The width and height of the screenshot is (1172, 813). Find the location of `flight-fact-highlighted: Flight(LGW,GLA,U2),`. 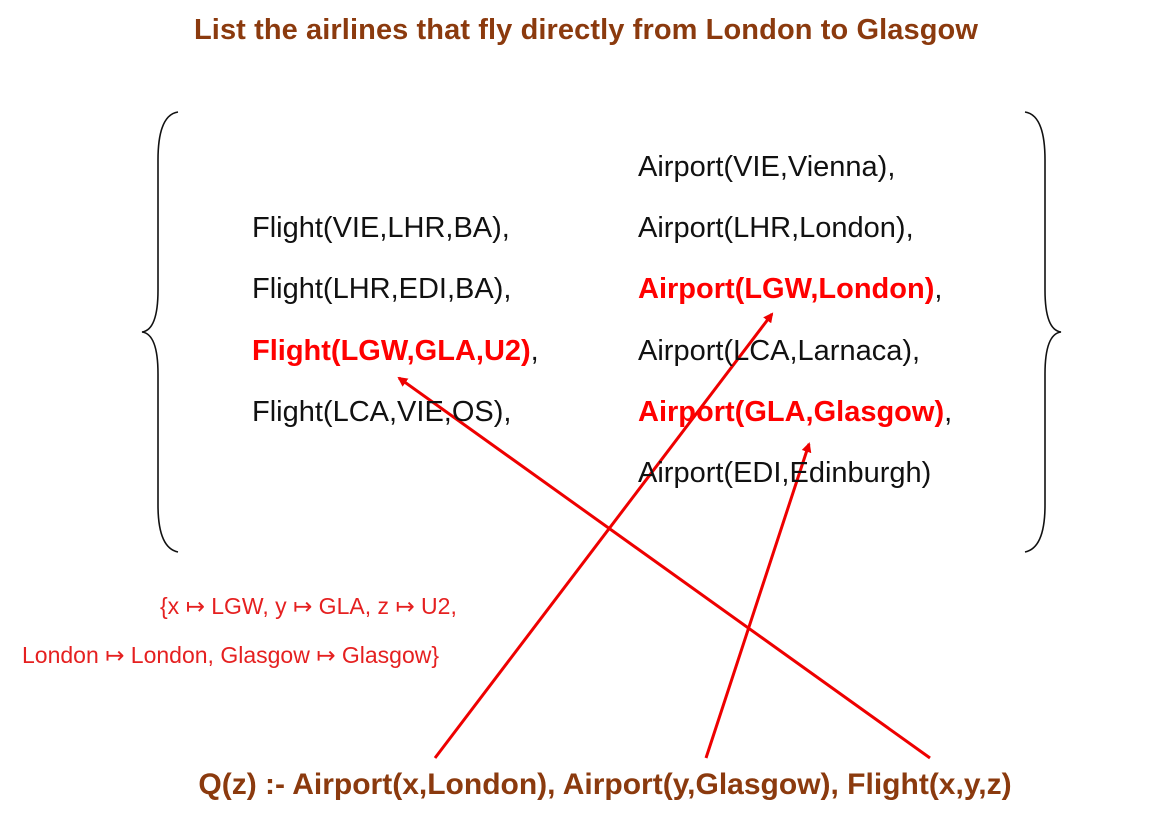

flight-fact-highlighted: Flight(LGW,GLA,U2), is located at coordinates (395, 351).